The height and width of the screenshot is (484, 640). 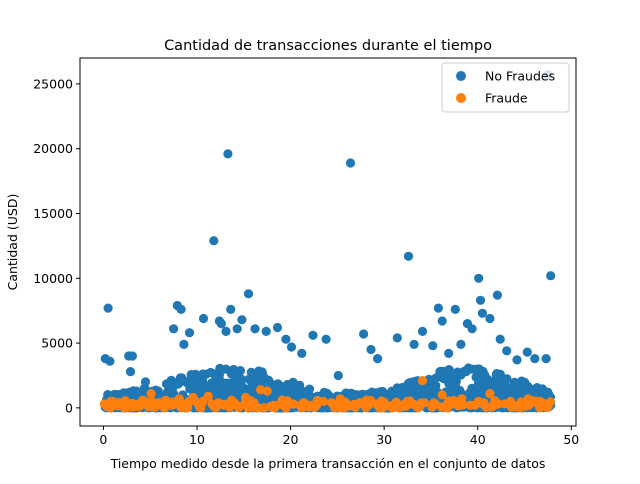 I want to click on y-tick-label: 0, so click(x=69, y=407).